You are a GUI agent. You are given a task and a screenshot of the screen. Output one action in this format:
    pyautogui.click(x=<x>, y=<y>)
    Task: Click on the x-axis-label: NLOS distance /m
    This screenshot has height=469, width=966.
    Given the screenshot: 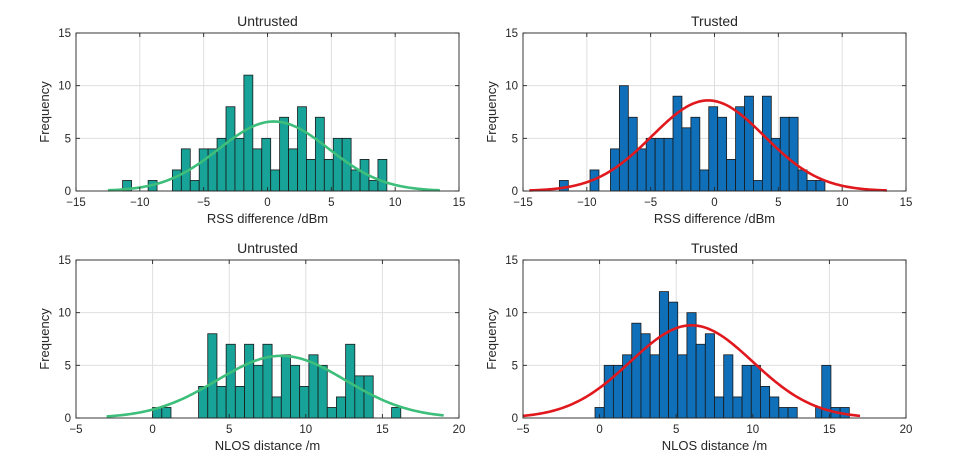 What is the action you would take?
    pyautogui.click(x=715, y=445)
    